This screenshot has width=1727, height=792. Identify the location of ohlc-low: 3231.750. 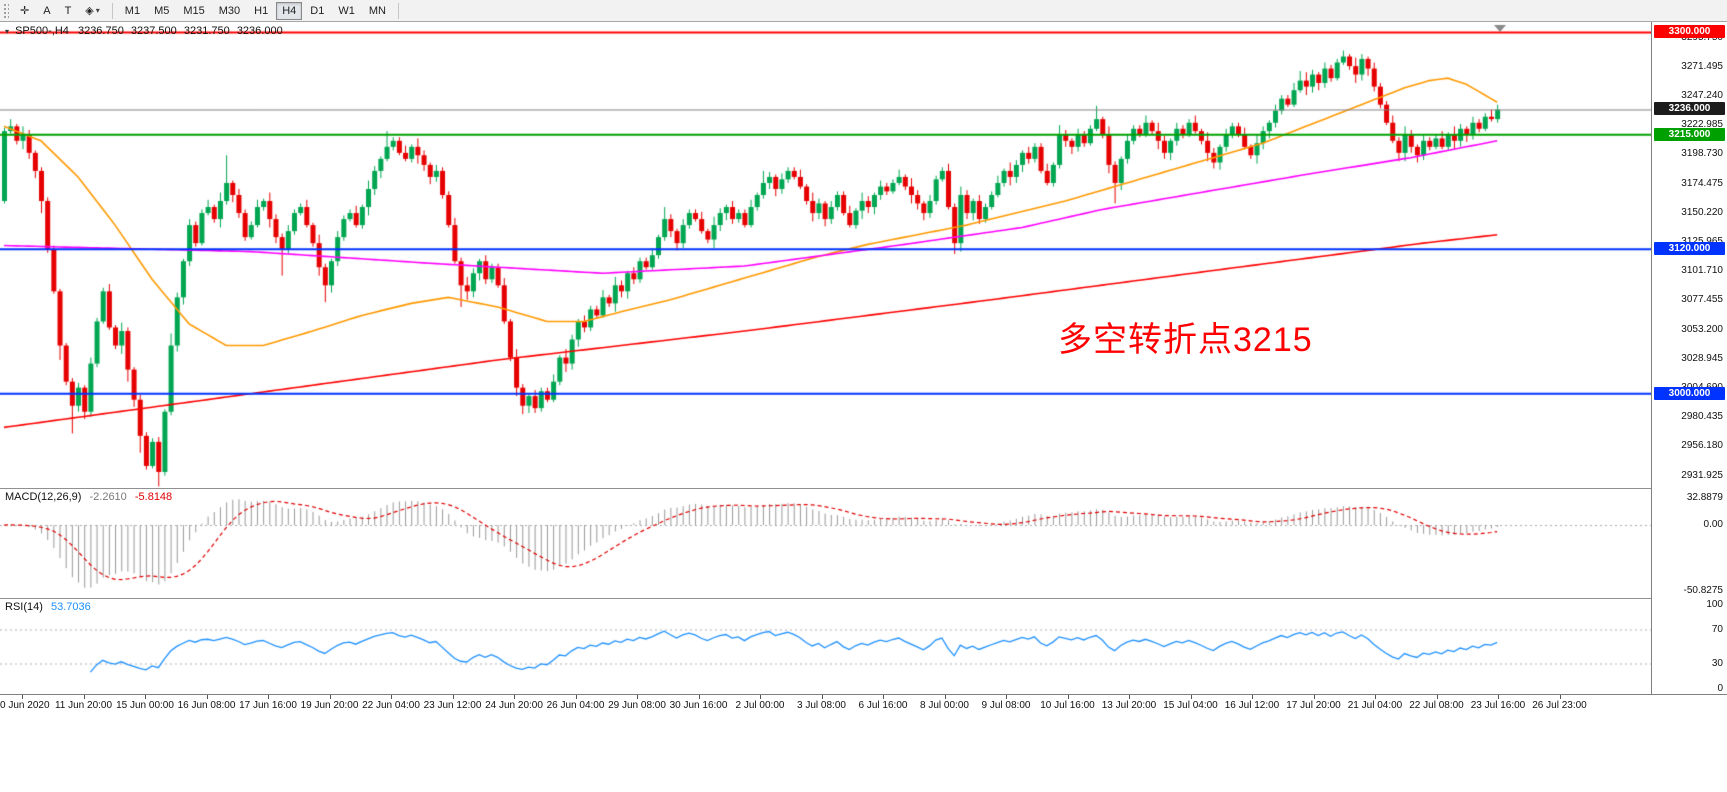
(206, 31).